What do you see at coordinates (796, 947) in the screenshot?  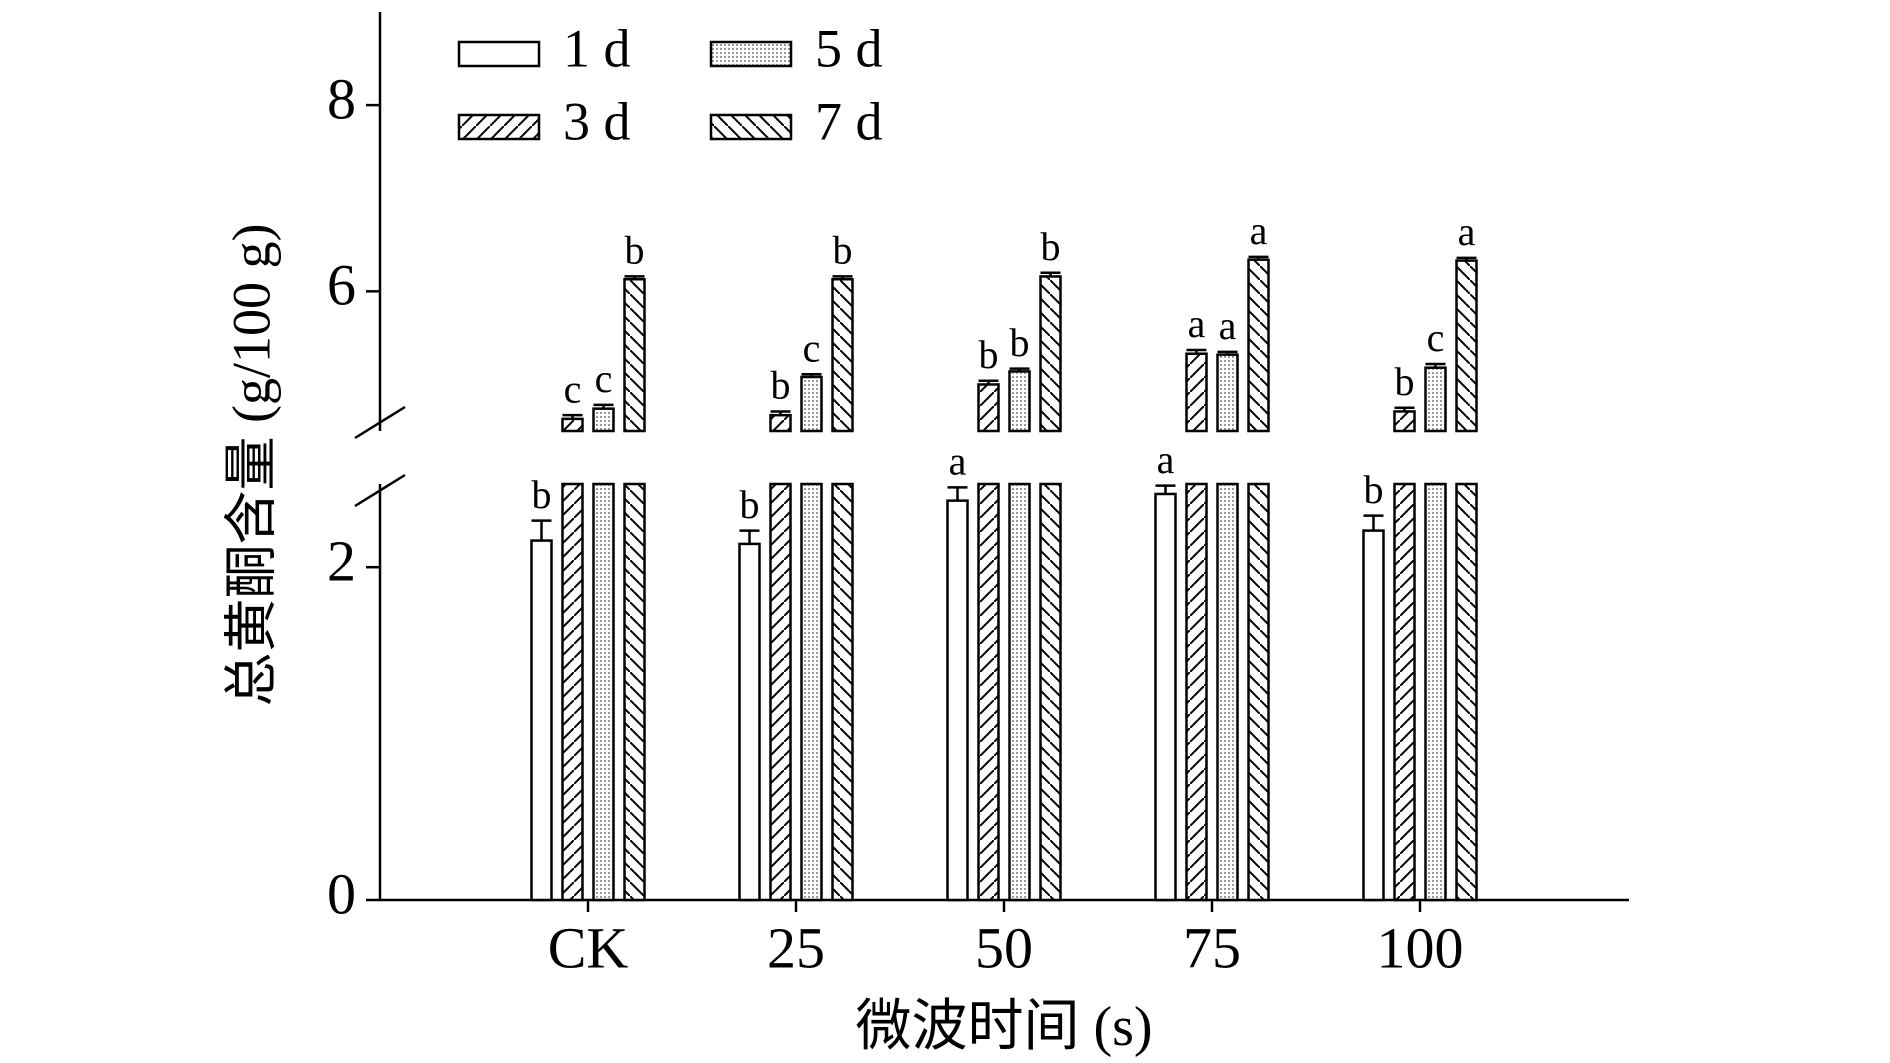 I see `x-tick-label: 25` at bounding box center [796, 947].